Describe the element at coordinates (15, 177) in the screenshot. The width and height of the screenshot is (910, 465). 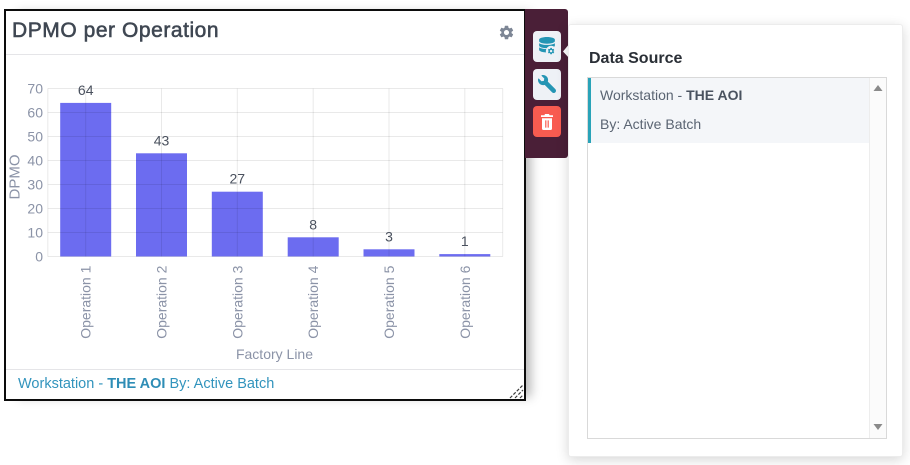
I see `svg-text: DPMO` at that location.